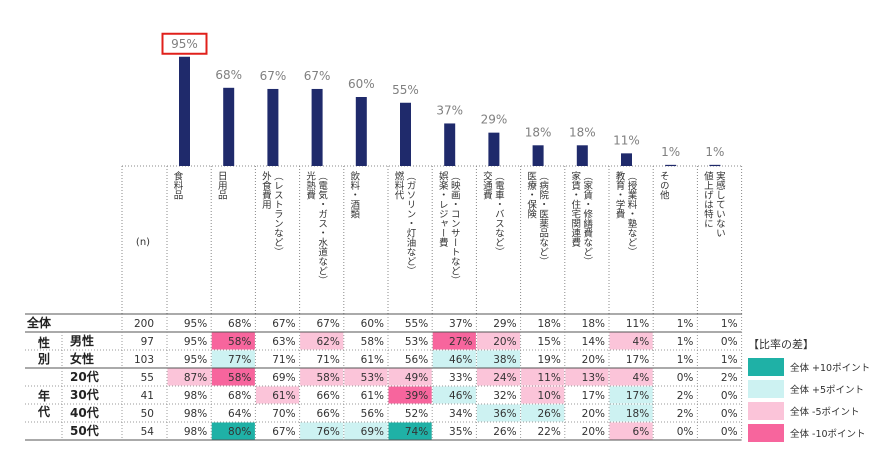 This screenshot has height=466, width=886. I want to click on category-label: 実感していない, so click(720, 203).